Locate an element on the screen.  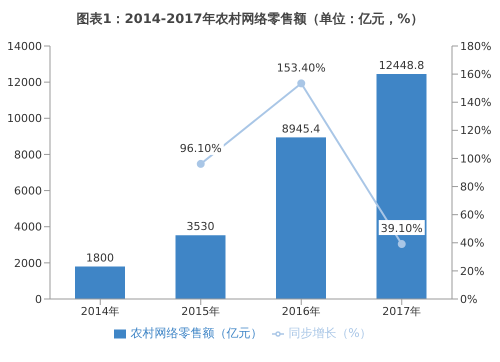
y2-tick-label: 0% is located at coordinates (469, 299).